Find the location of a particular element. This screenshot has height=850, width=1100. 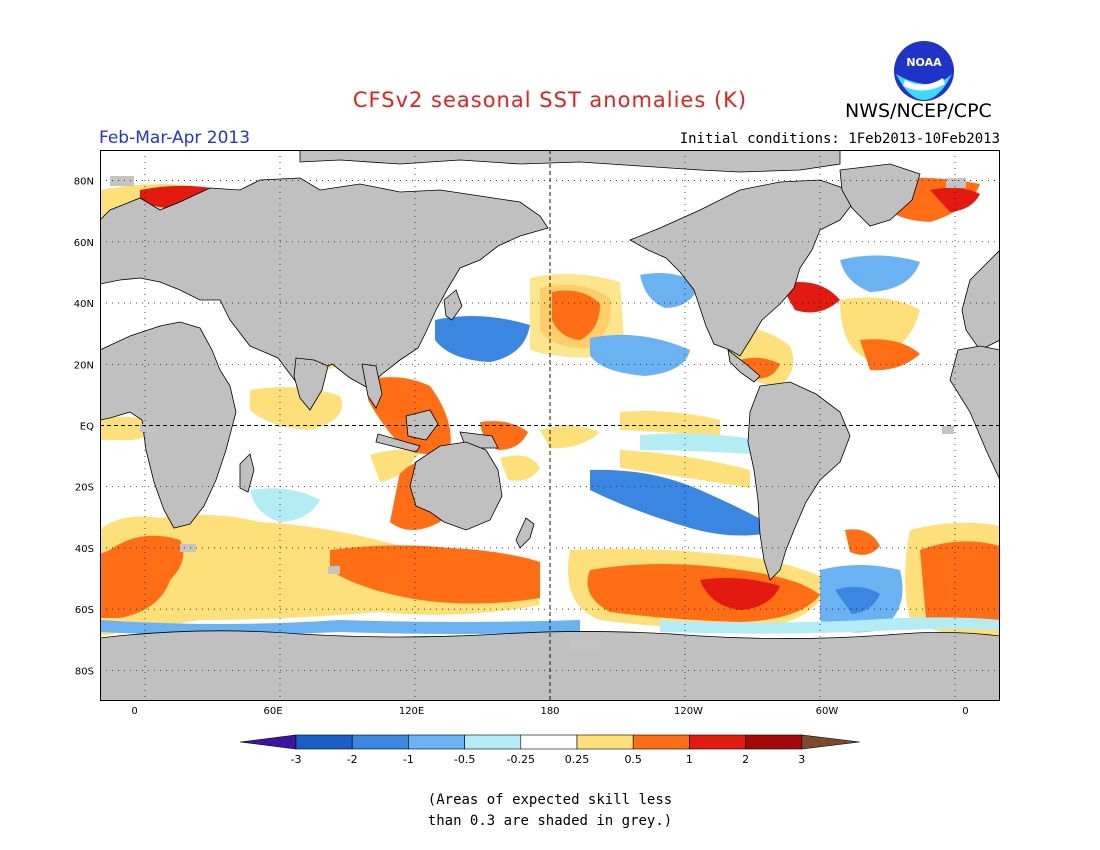

lat-tick-labels: 80N 60N 40N 20N EQ 20S 40S 60S 80S is located at coordinates (84, 427).